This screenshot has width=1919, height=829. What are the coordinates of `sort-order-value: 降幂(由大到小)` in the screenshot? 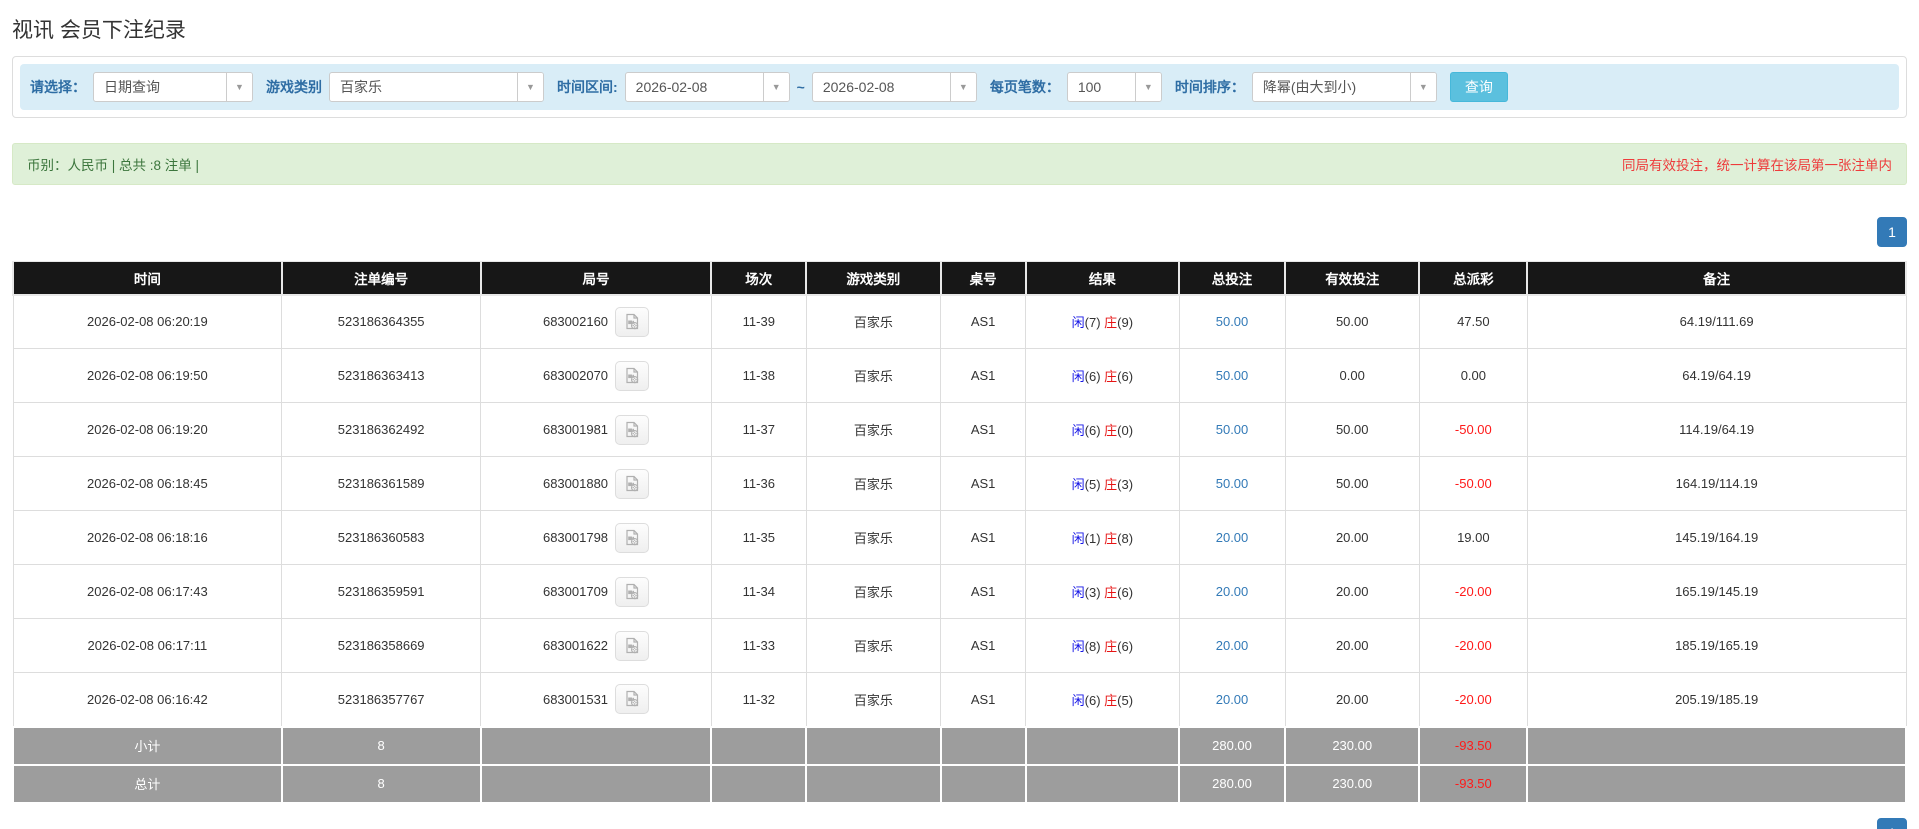 It's located at (1309, 87).